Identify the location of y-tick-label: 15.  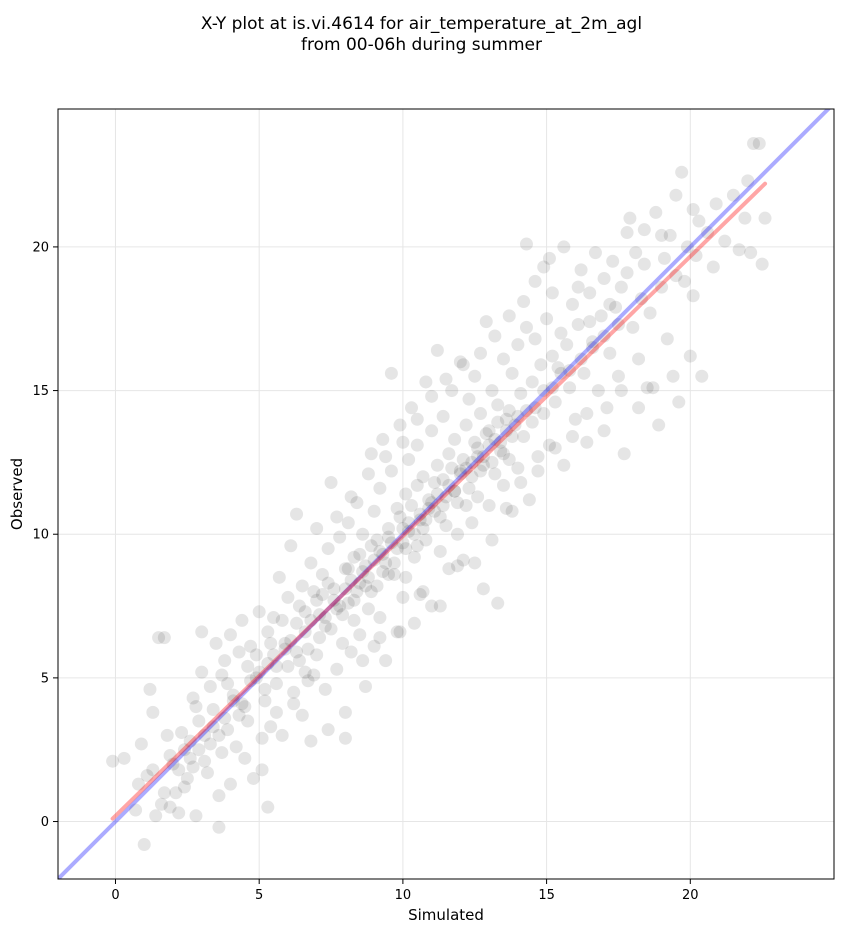
(40, 391).